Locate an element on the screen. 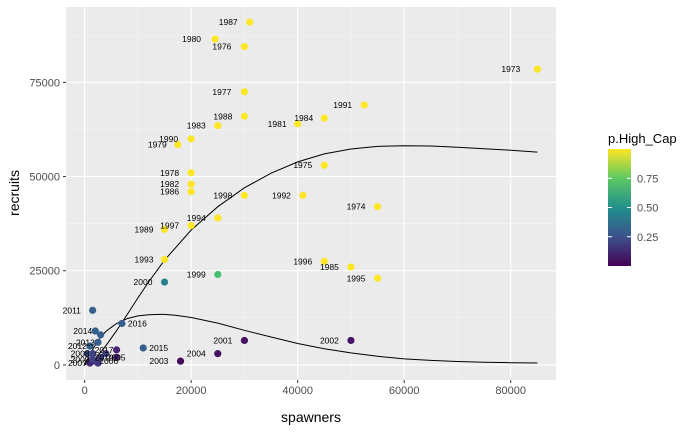 Image resolution: width=700 pixels, height=432 pixels. point-label: 1999 is located at coordinates (196, 275).